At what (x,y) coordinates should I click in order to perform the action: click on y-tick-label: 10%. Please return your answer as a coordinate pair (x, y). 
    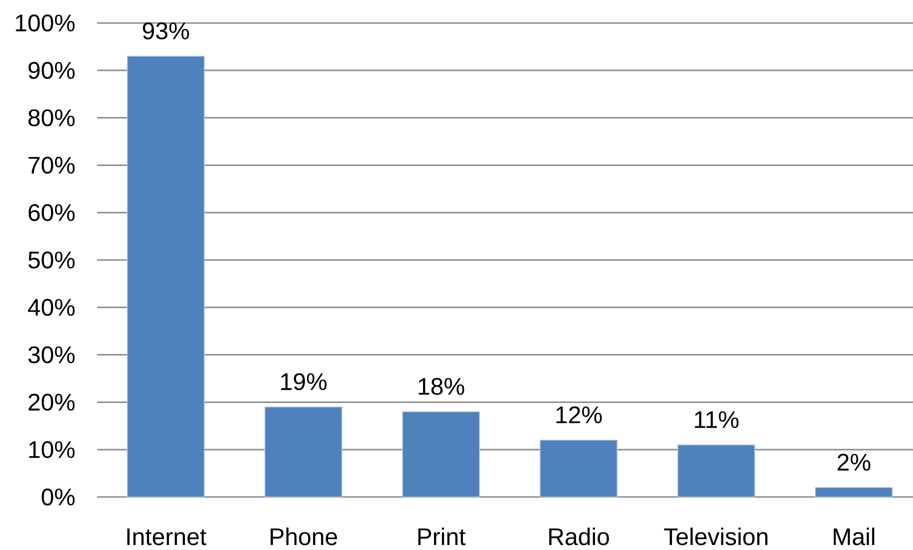
    Looking at the image, I should click on (52, 449).